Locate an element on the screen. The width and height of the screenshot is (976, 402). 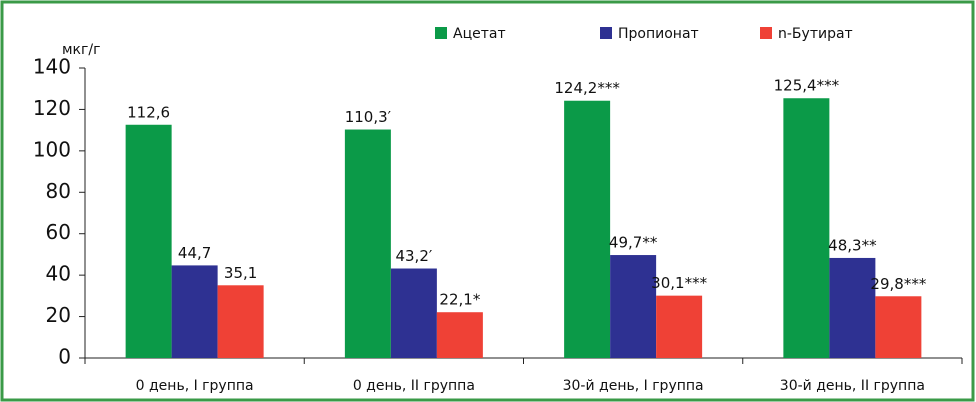
data-label: 35,1 is located at coordinates (240, 273).